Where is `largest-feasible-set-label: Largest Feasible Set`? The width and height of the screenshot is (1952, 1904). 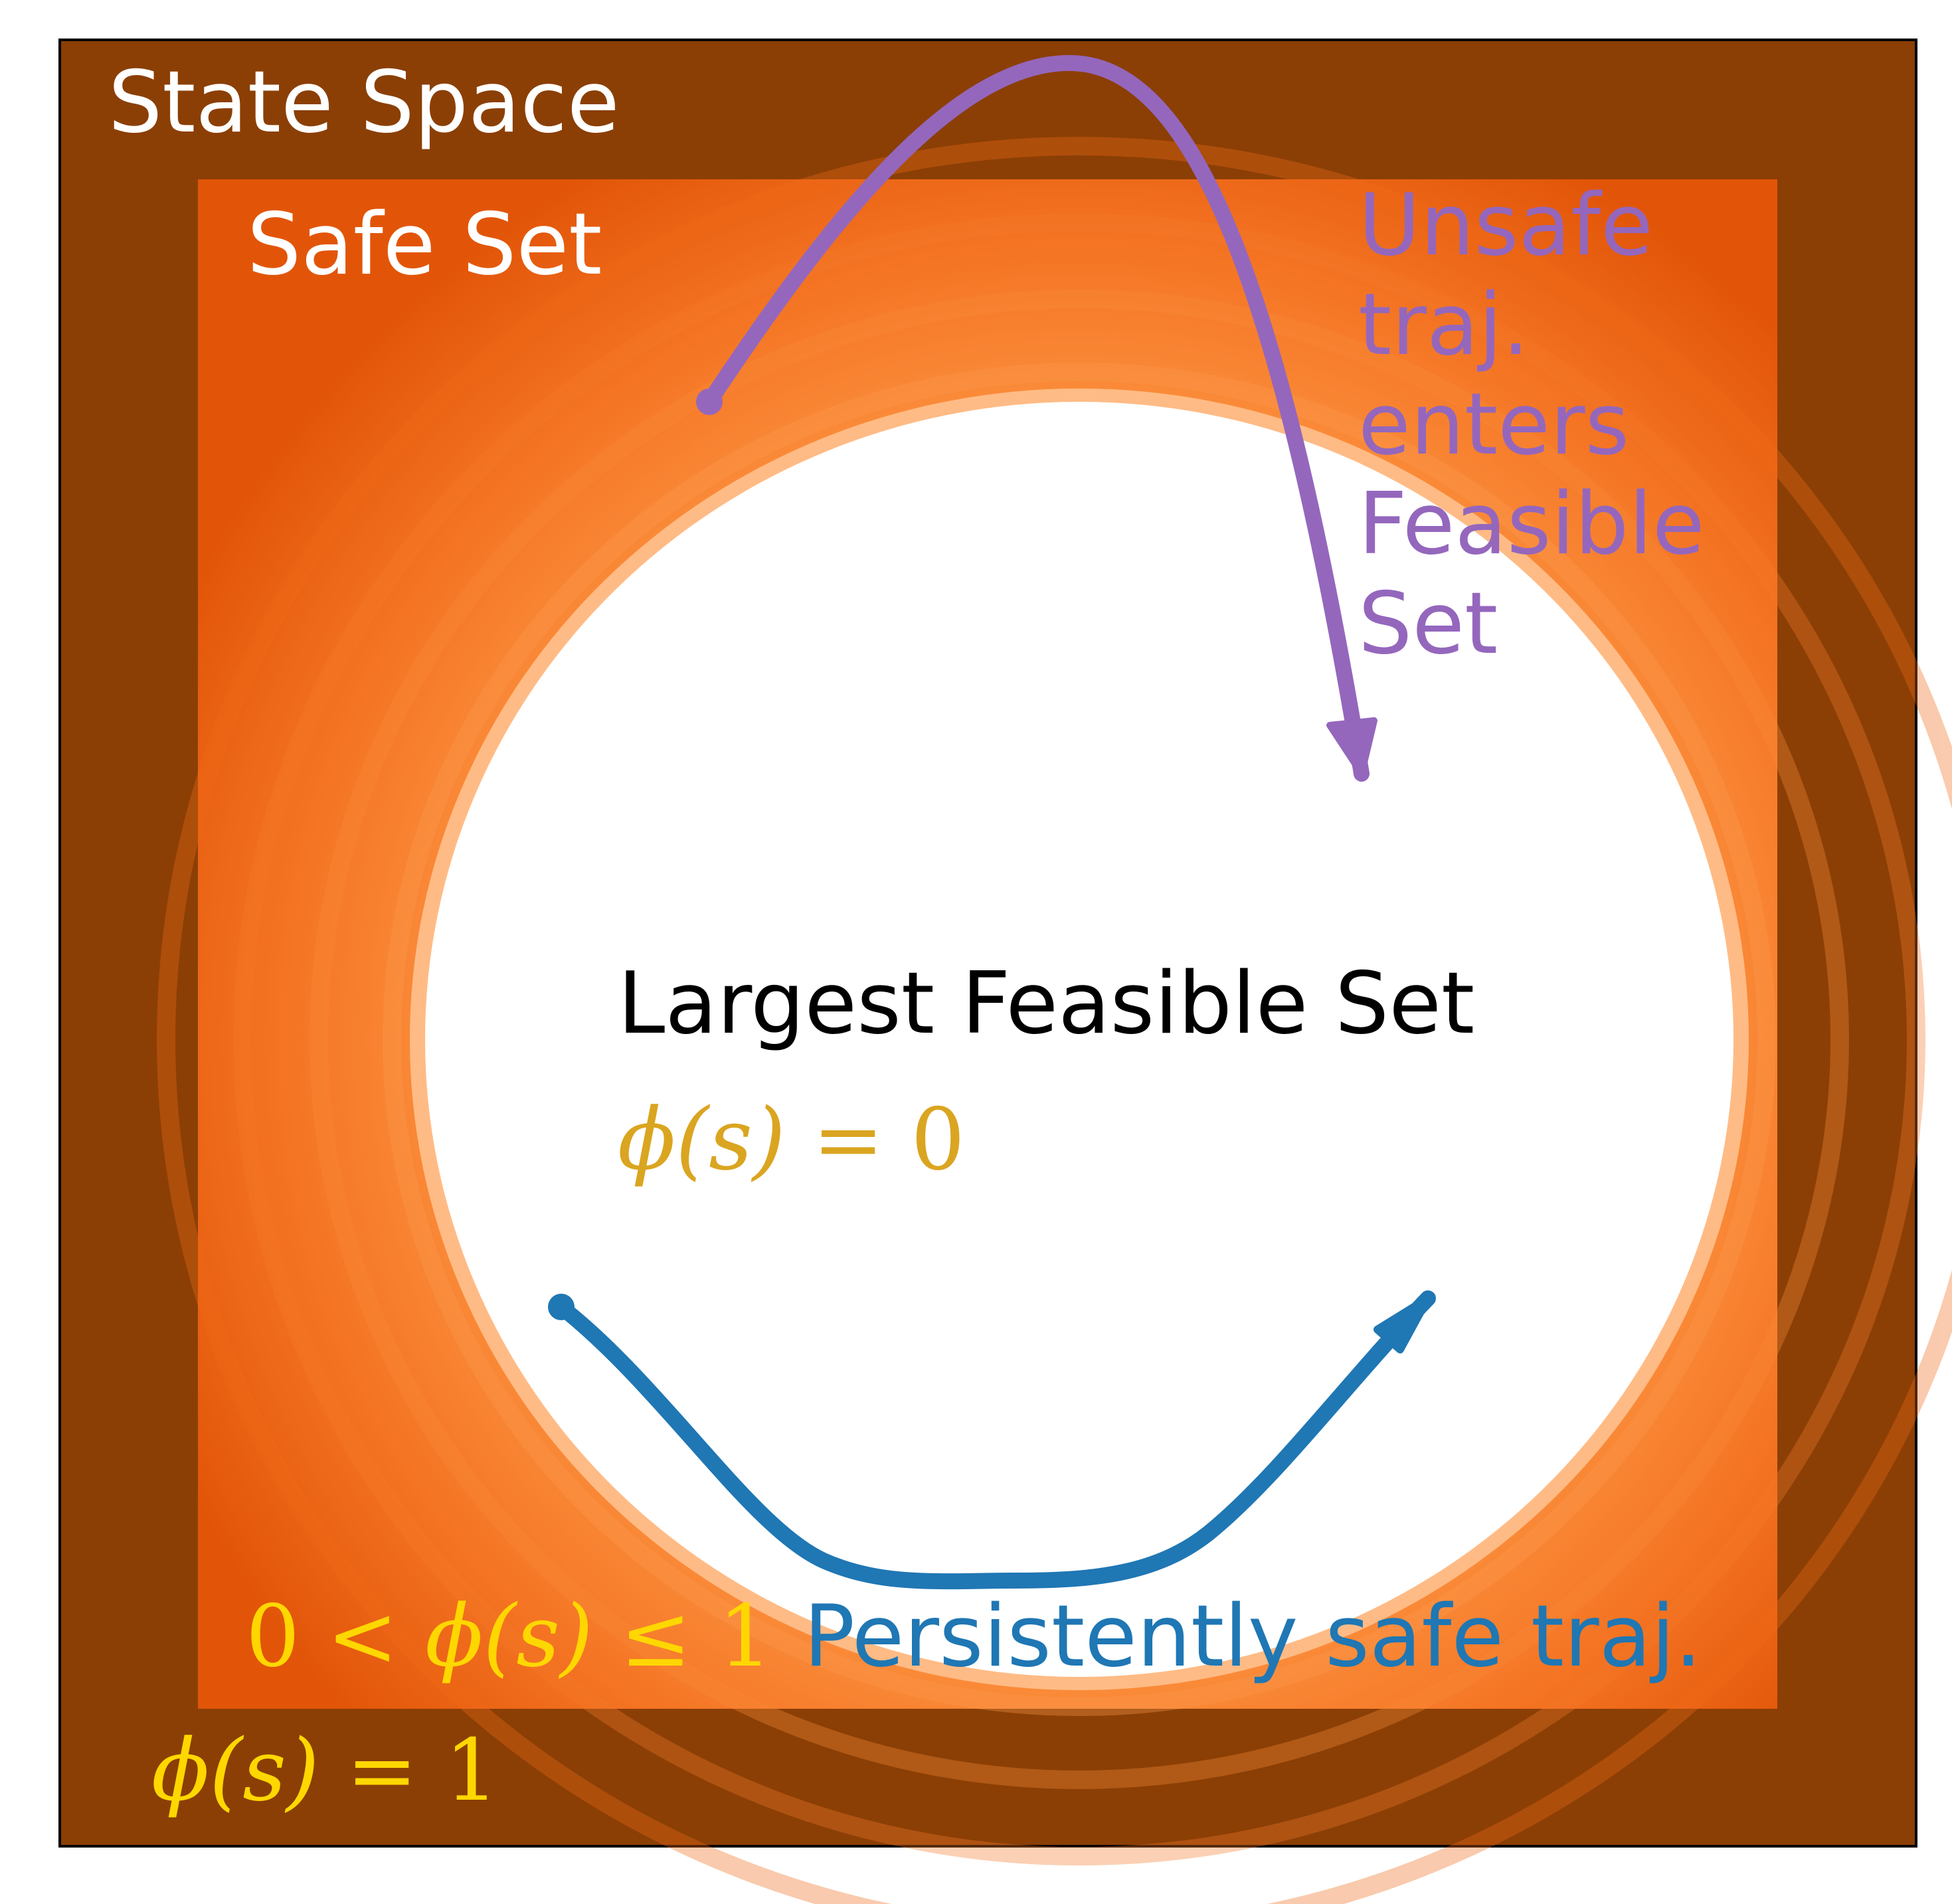 largest-feasible-set-label: Largest Feasible Set is located at coordinates (1046, 1003).